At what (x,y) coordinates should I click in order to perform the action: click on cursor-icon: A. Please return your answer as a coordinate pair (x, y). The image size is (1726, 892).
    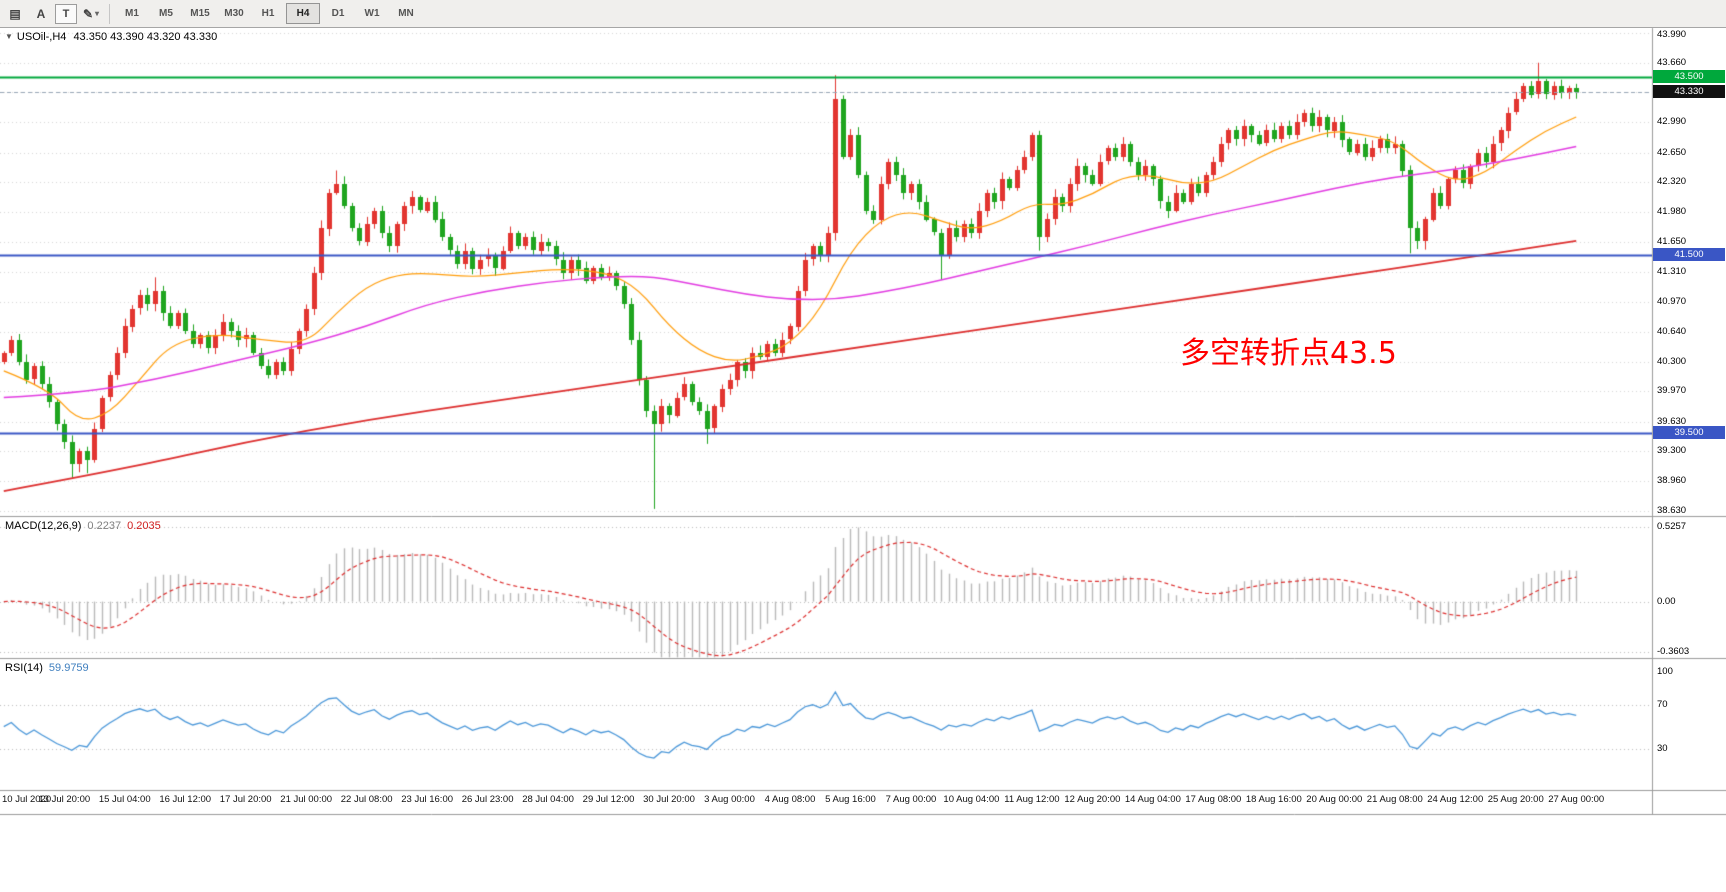
    Looking at the image, I should click on (41, 13).